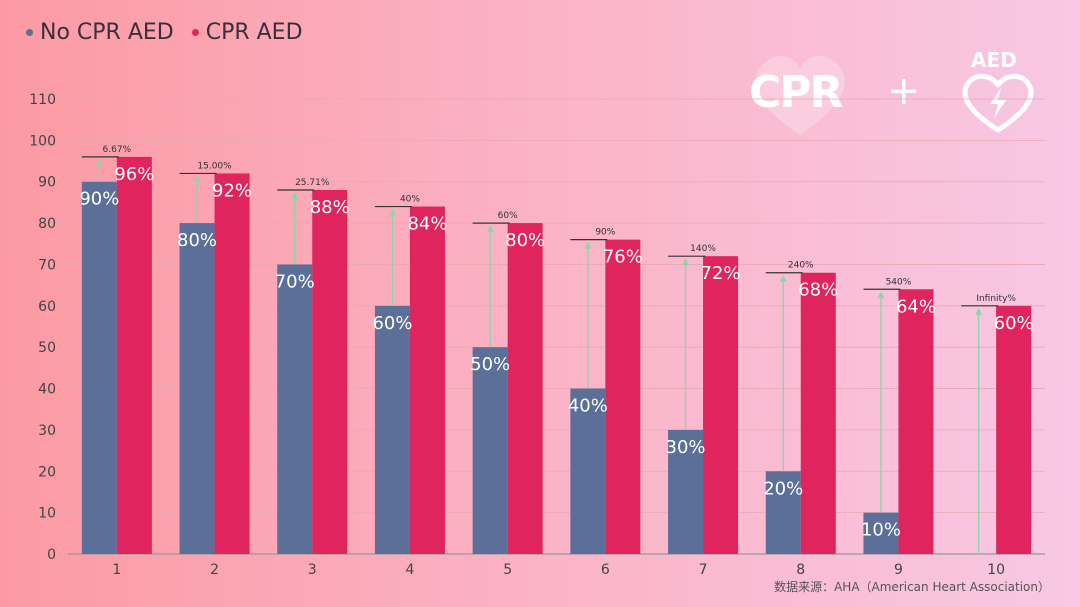 This screenshot has height=607, width=1080. I want to click on increase-label: 540%, so click(899, 282).